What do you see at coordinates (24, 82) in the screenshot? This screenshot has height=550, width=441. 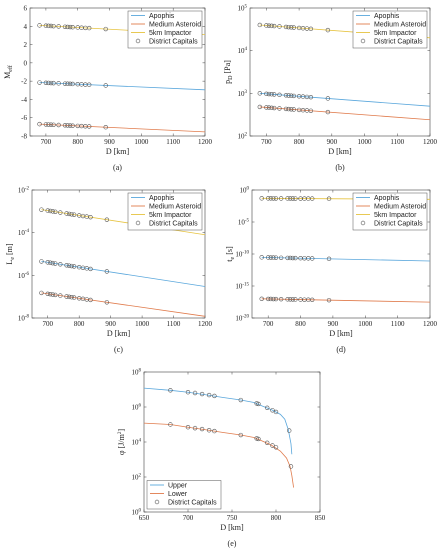 I see `y-tick-label: -2` at bounding box center [24, 82].